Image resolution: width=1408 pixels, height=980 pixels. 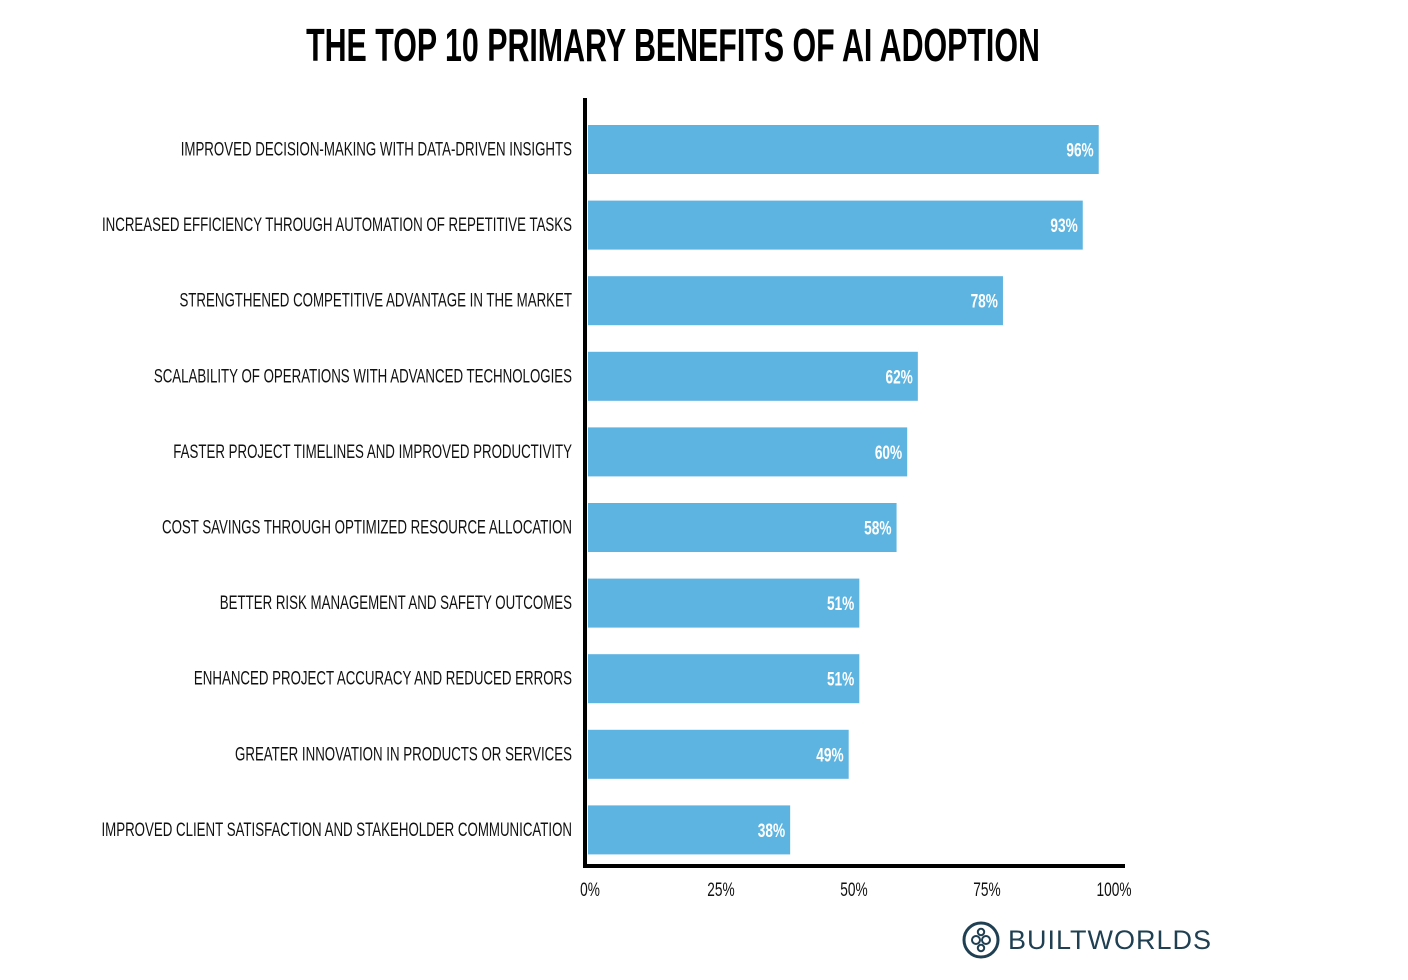 I want to click on bar-value-label: 78%, so click(x=985, y=301).